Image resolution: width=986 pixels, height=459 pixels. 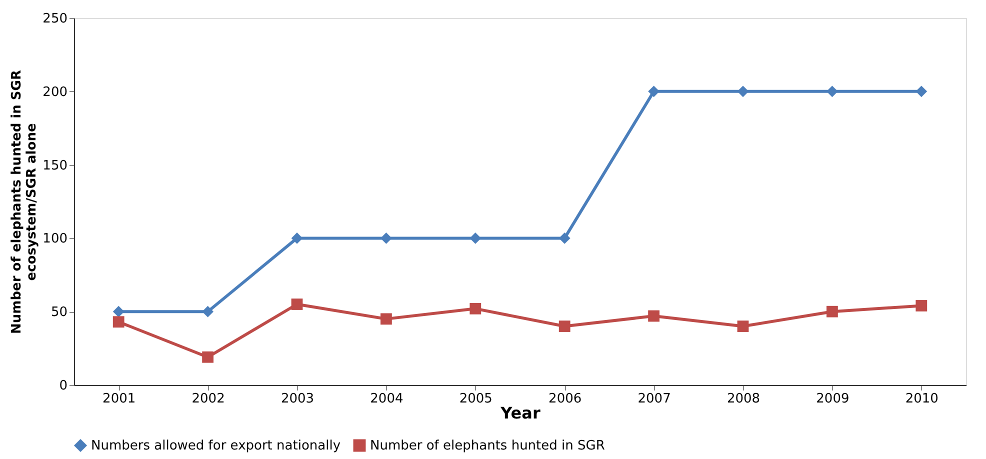 What do you see at coordinates (25, 202) in the screenshot?
I see `y-axis-title: Number of elephants hunted in SGR ecosystem/SGR alone` at bounding box center [25, 202].